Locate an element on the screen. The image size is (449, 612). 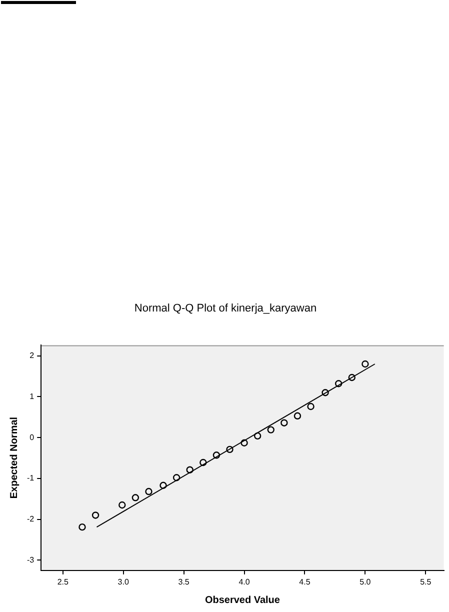
y-axis-title: Expected Normal is located at coordinates (14, 457).